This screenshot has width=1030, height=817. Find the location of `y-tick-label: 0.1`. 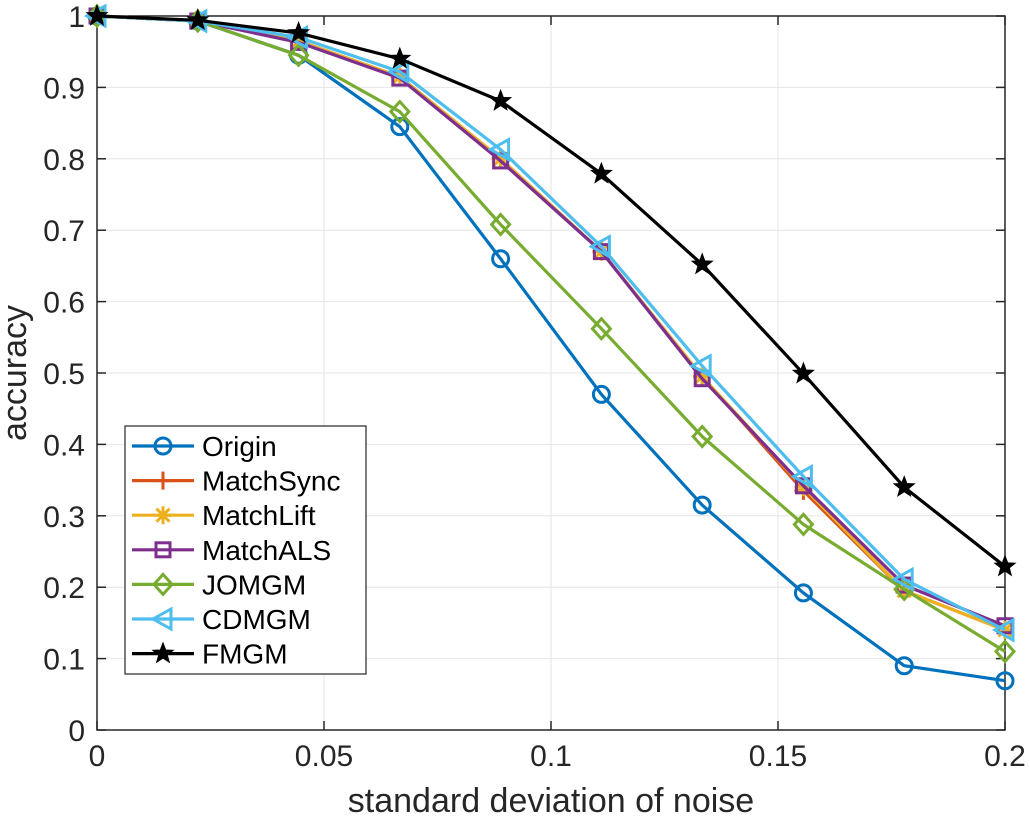

y-tick-label: 0.1 is located at coordinates (64, 660).